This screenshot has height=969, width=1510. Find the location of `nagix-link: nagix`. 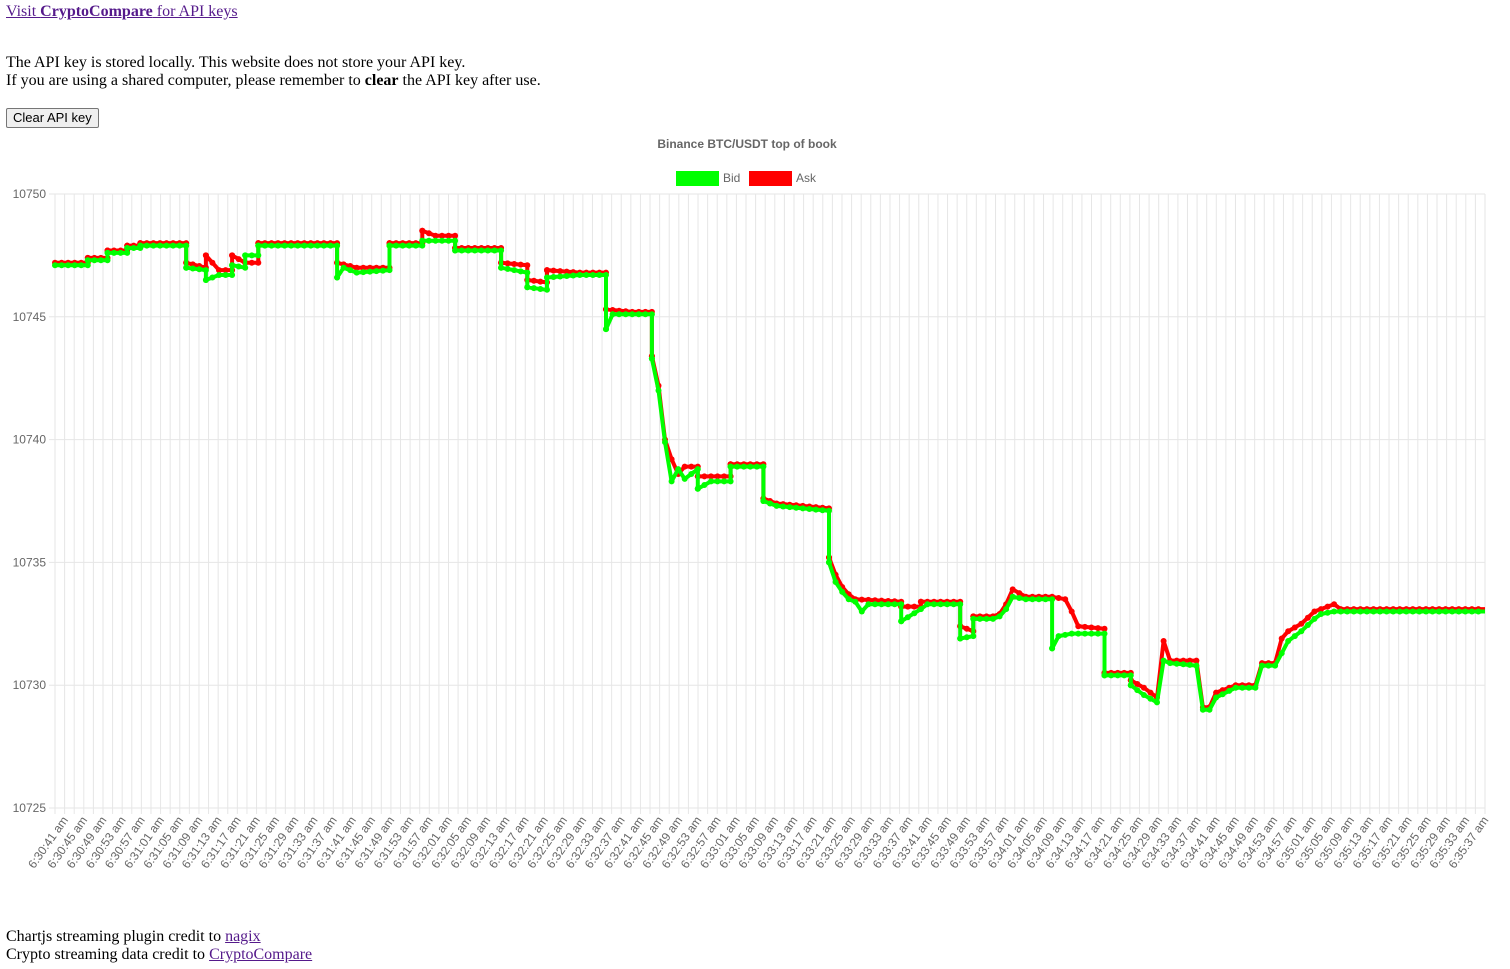

nagix-link: nagix is located at coordinates (243, 936).